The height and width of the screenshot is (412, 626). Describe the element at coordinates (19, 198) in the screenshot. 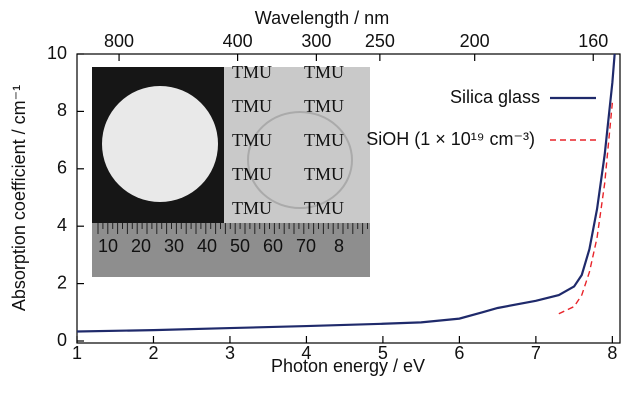

I see `y-axis-label: Absorption coefficient / cm⁻¹` at that location.